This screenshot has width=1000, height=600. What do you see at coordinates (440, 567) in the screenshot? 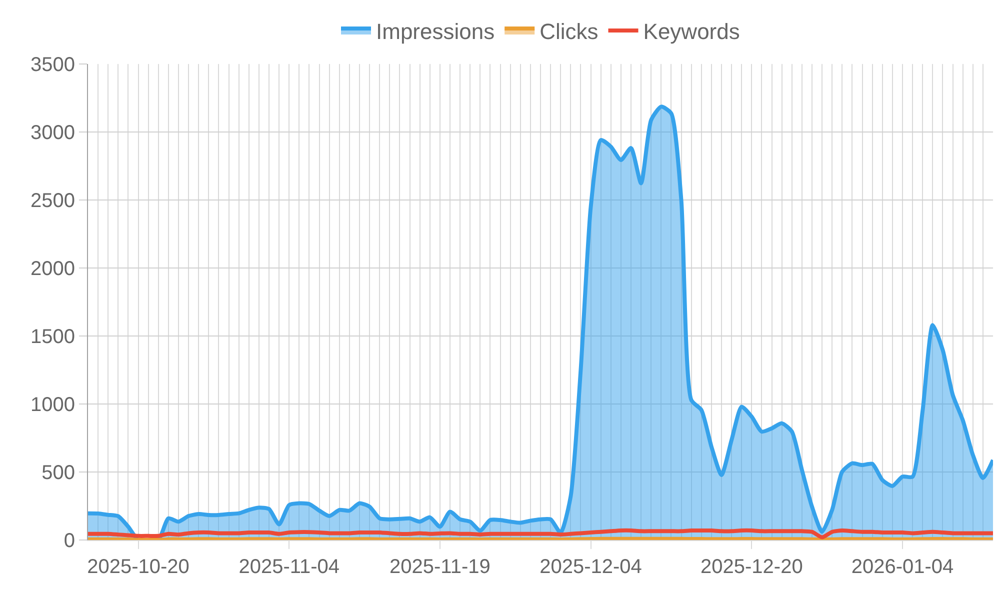
I see `x-tick-label: 2025-11-19` at bounding box center [440, 567].